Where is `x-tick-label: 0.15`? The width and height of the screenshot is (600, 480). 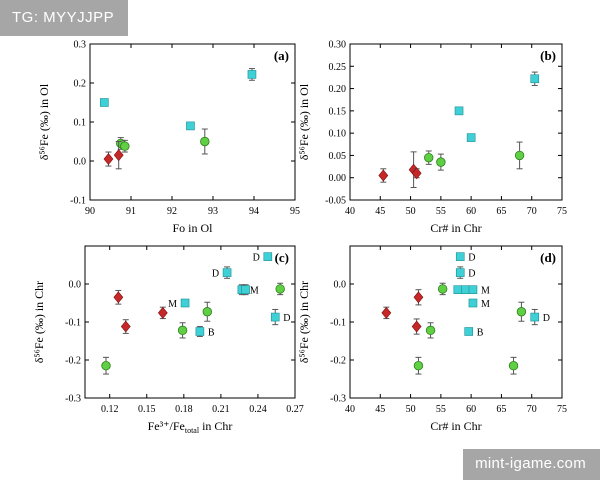
x-tick-label: 0.15 is located at coordinates (147, 409).